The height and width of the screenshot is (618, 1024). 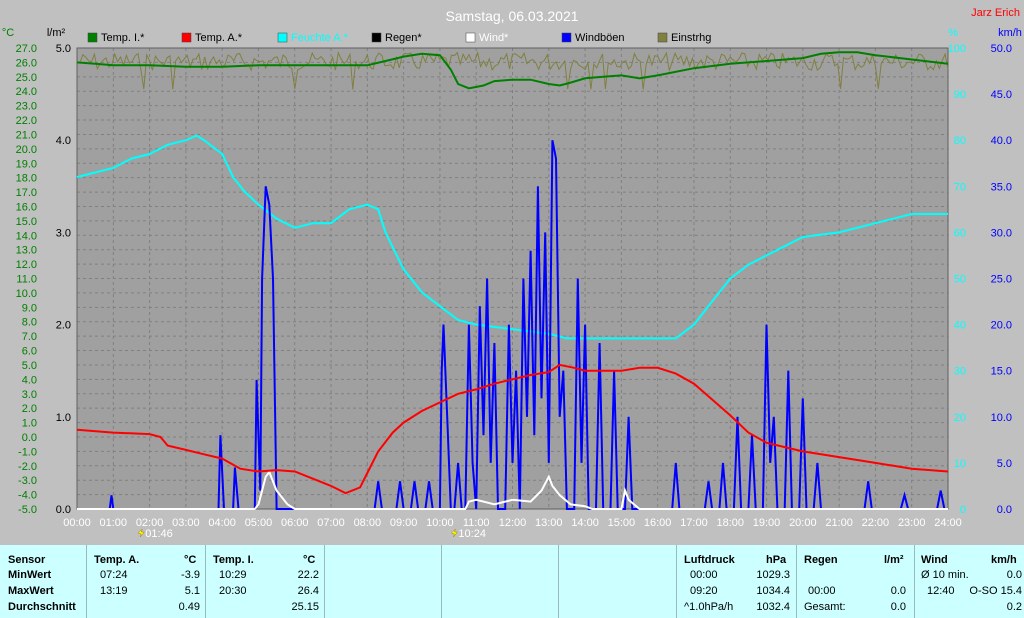 I want to click on temp-tick-label: 5.0, so click(x=29, y=366).